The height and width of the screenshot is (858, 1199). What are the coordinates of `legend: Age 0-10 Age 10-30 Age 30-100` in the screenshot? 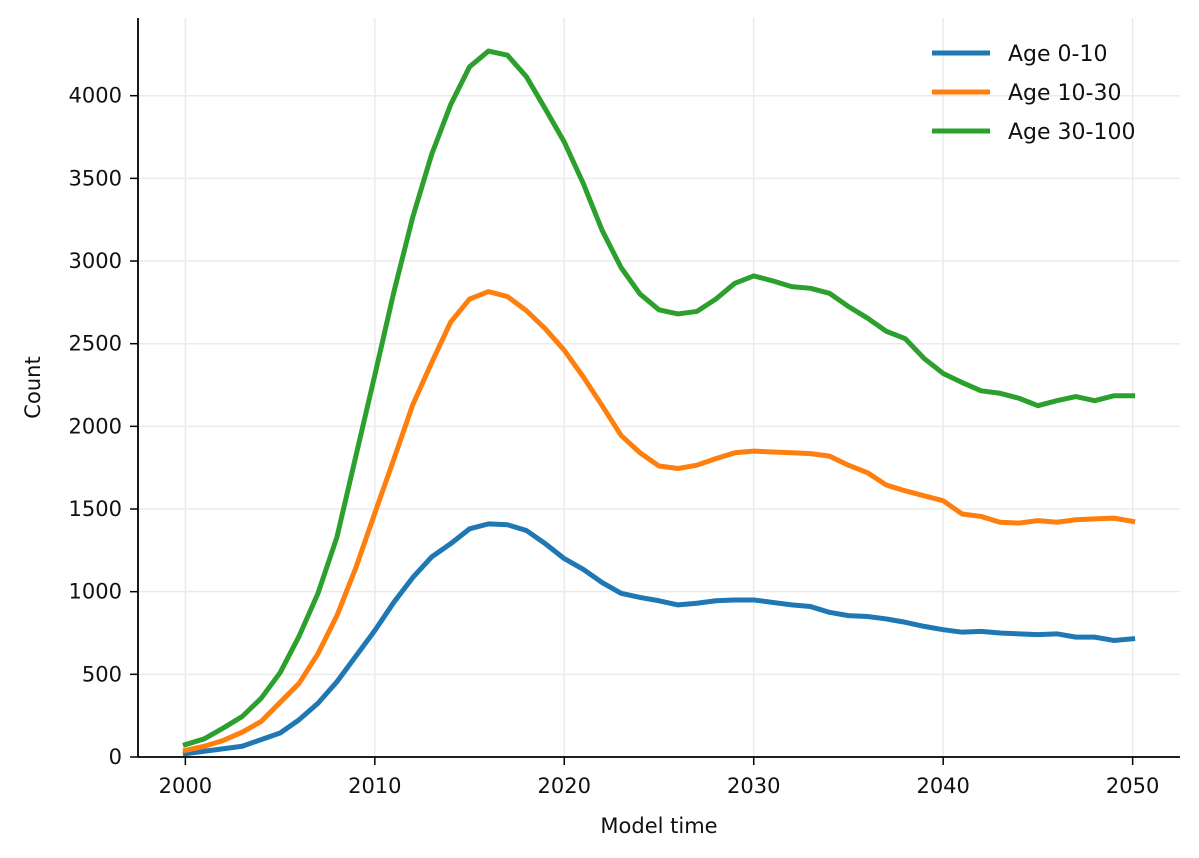 It's located at (1033, 93).